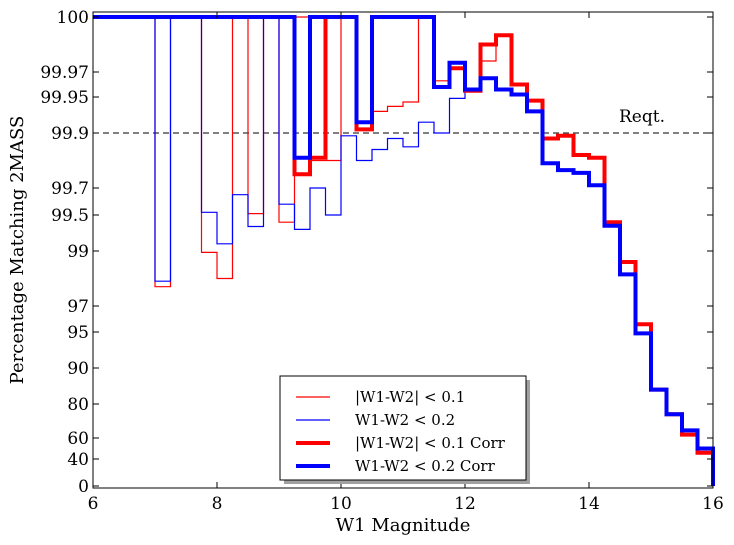 This screenshot has width=734, height=545. What do you see at coordinates (405, 420) in the screenshot?
I see `legend-label: W1-W2 < 0.2` at bounding box center [405, 420].